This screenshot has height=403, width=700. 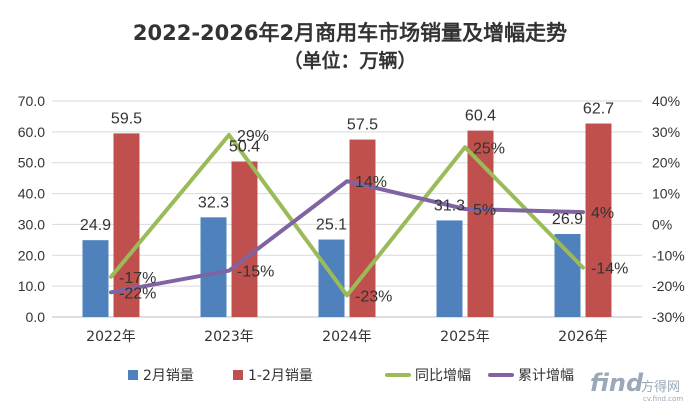 What do you see at coordinates (31, 255) in the screenshot?
I see `y-tick-left: 20.0` at bounding box center [31, 255].